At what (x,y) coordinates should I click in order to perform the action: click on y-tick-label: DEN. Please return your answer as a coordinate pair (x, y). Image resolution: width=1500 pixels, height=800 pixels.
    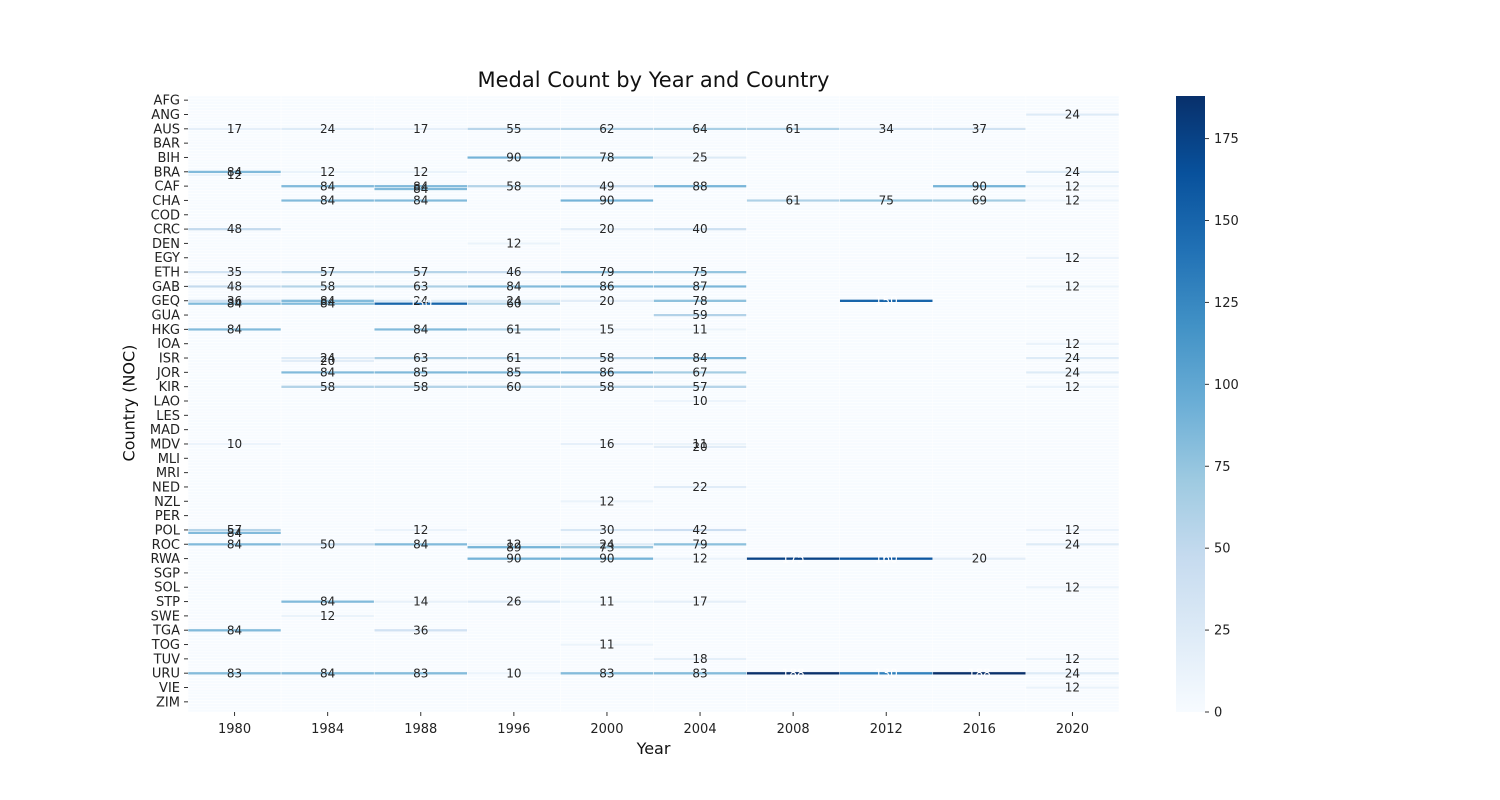
    Looking at the image, I should click on (166, 244).